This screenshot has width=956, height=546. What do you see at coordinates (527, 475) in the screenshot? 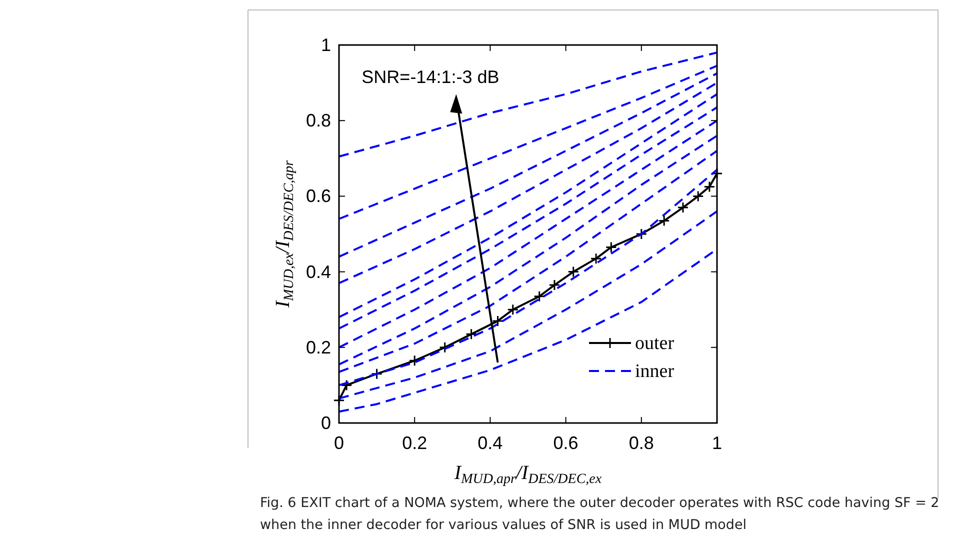
I see `x-axis-title: I$_{MUD,apr}$/I$_{DES/DEC,ex}$` at bounding box center [527, 475].